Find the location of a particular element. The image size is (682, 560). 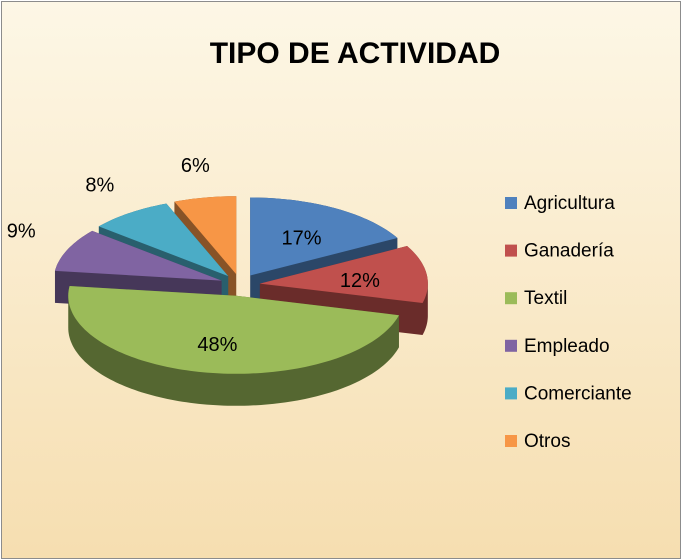

data-label: 17% is located at coordinates (301, 239).